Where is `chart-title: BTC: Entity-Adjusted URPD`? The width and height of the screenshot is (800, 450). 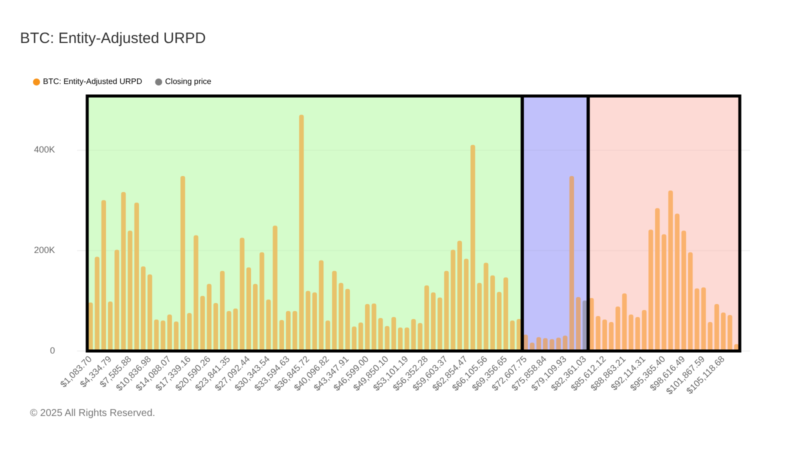 chart-title: BTC: Entity-Adjusted URPD is located at coordinates (113, 39).